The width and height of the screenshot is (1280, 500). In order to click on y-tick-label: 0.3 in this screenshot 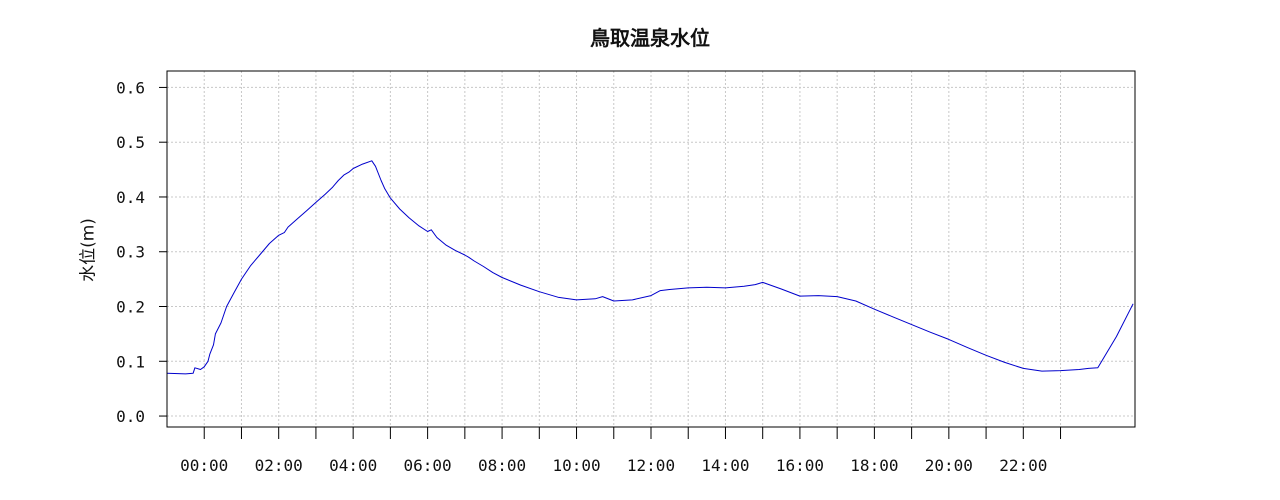, I will do `click(130, 252)`.